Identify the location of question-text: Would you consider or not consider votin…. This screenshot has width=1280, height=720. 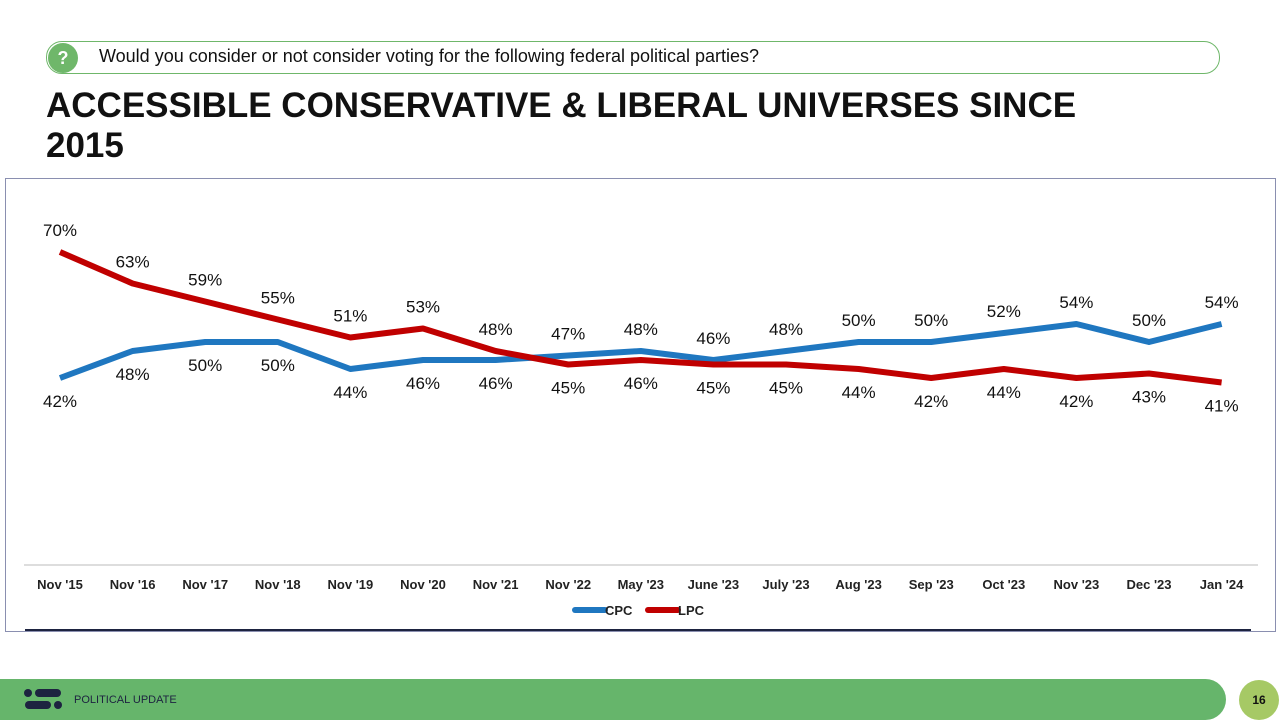
(429, 56).